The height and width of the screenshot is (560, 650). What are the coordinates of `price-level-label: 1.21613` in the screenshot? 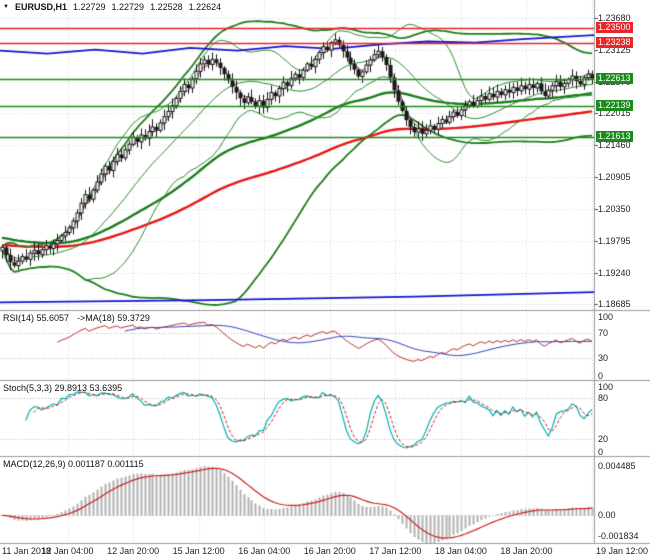 It's located at (614, 136).